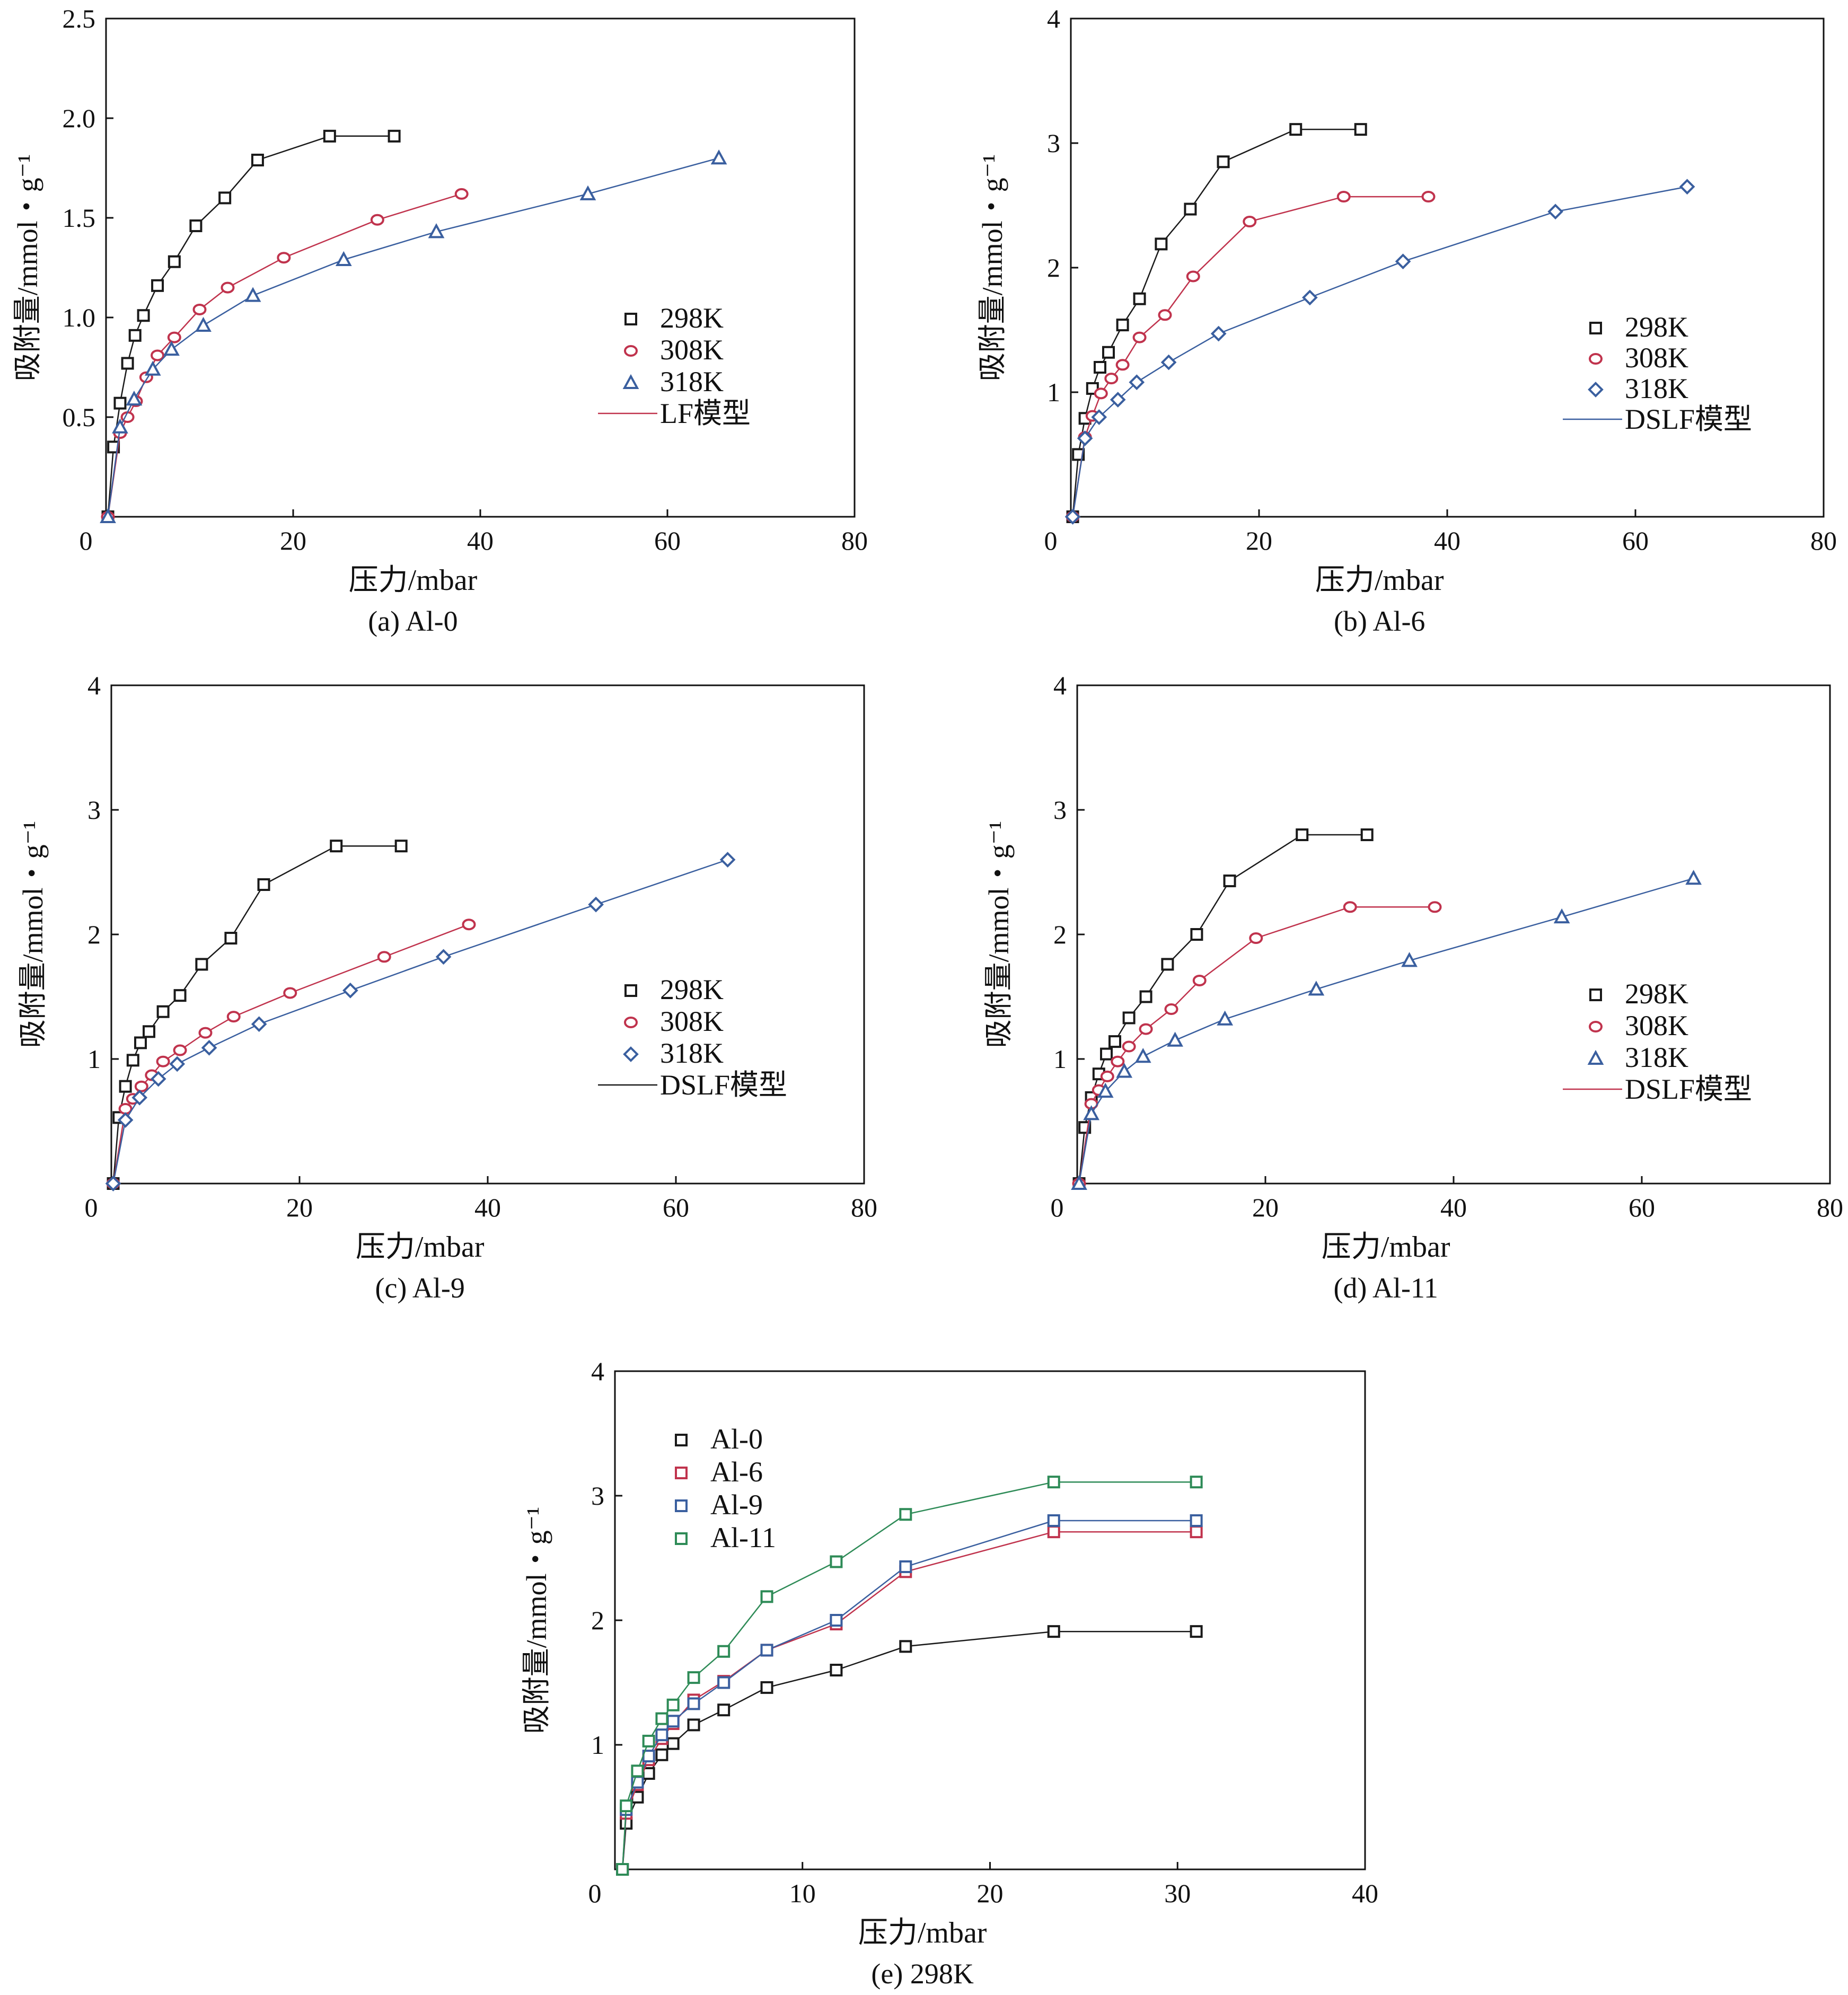 The width and height of the screenshot is (1848, 1995). I want to click on legend-fit-label: DSLF模型, so click(1689, 1089).